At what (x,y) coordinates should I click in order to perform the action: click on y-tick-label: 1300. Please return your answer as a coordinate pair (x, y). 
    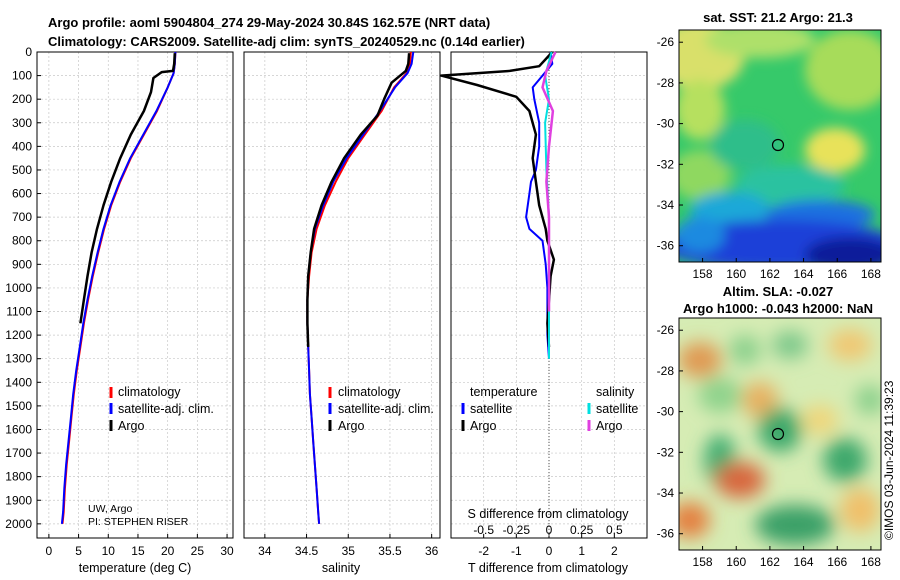
    Looking at the image, I should click on (18, 359).